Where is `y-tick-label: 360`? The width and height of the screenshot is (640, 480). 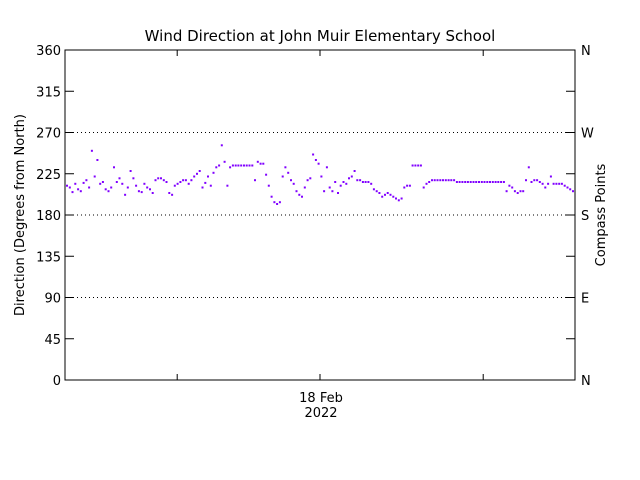 y-tick-label: 360 is located at coordinates (48, 51).